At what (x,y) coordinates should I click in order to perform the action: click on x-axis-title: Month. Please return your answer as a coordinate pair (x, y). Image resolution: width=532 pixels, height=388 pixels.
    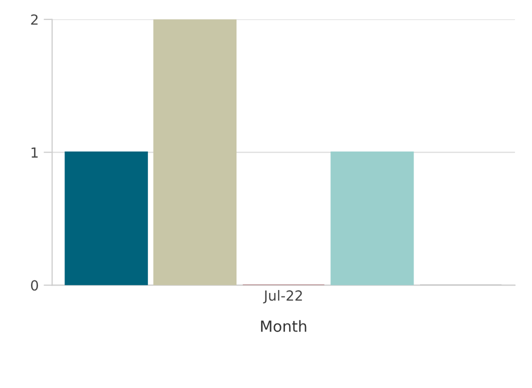
    Looking at the image, I should click on (283, 326).